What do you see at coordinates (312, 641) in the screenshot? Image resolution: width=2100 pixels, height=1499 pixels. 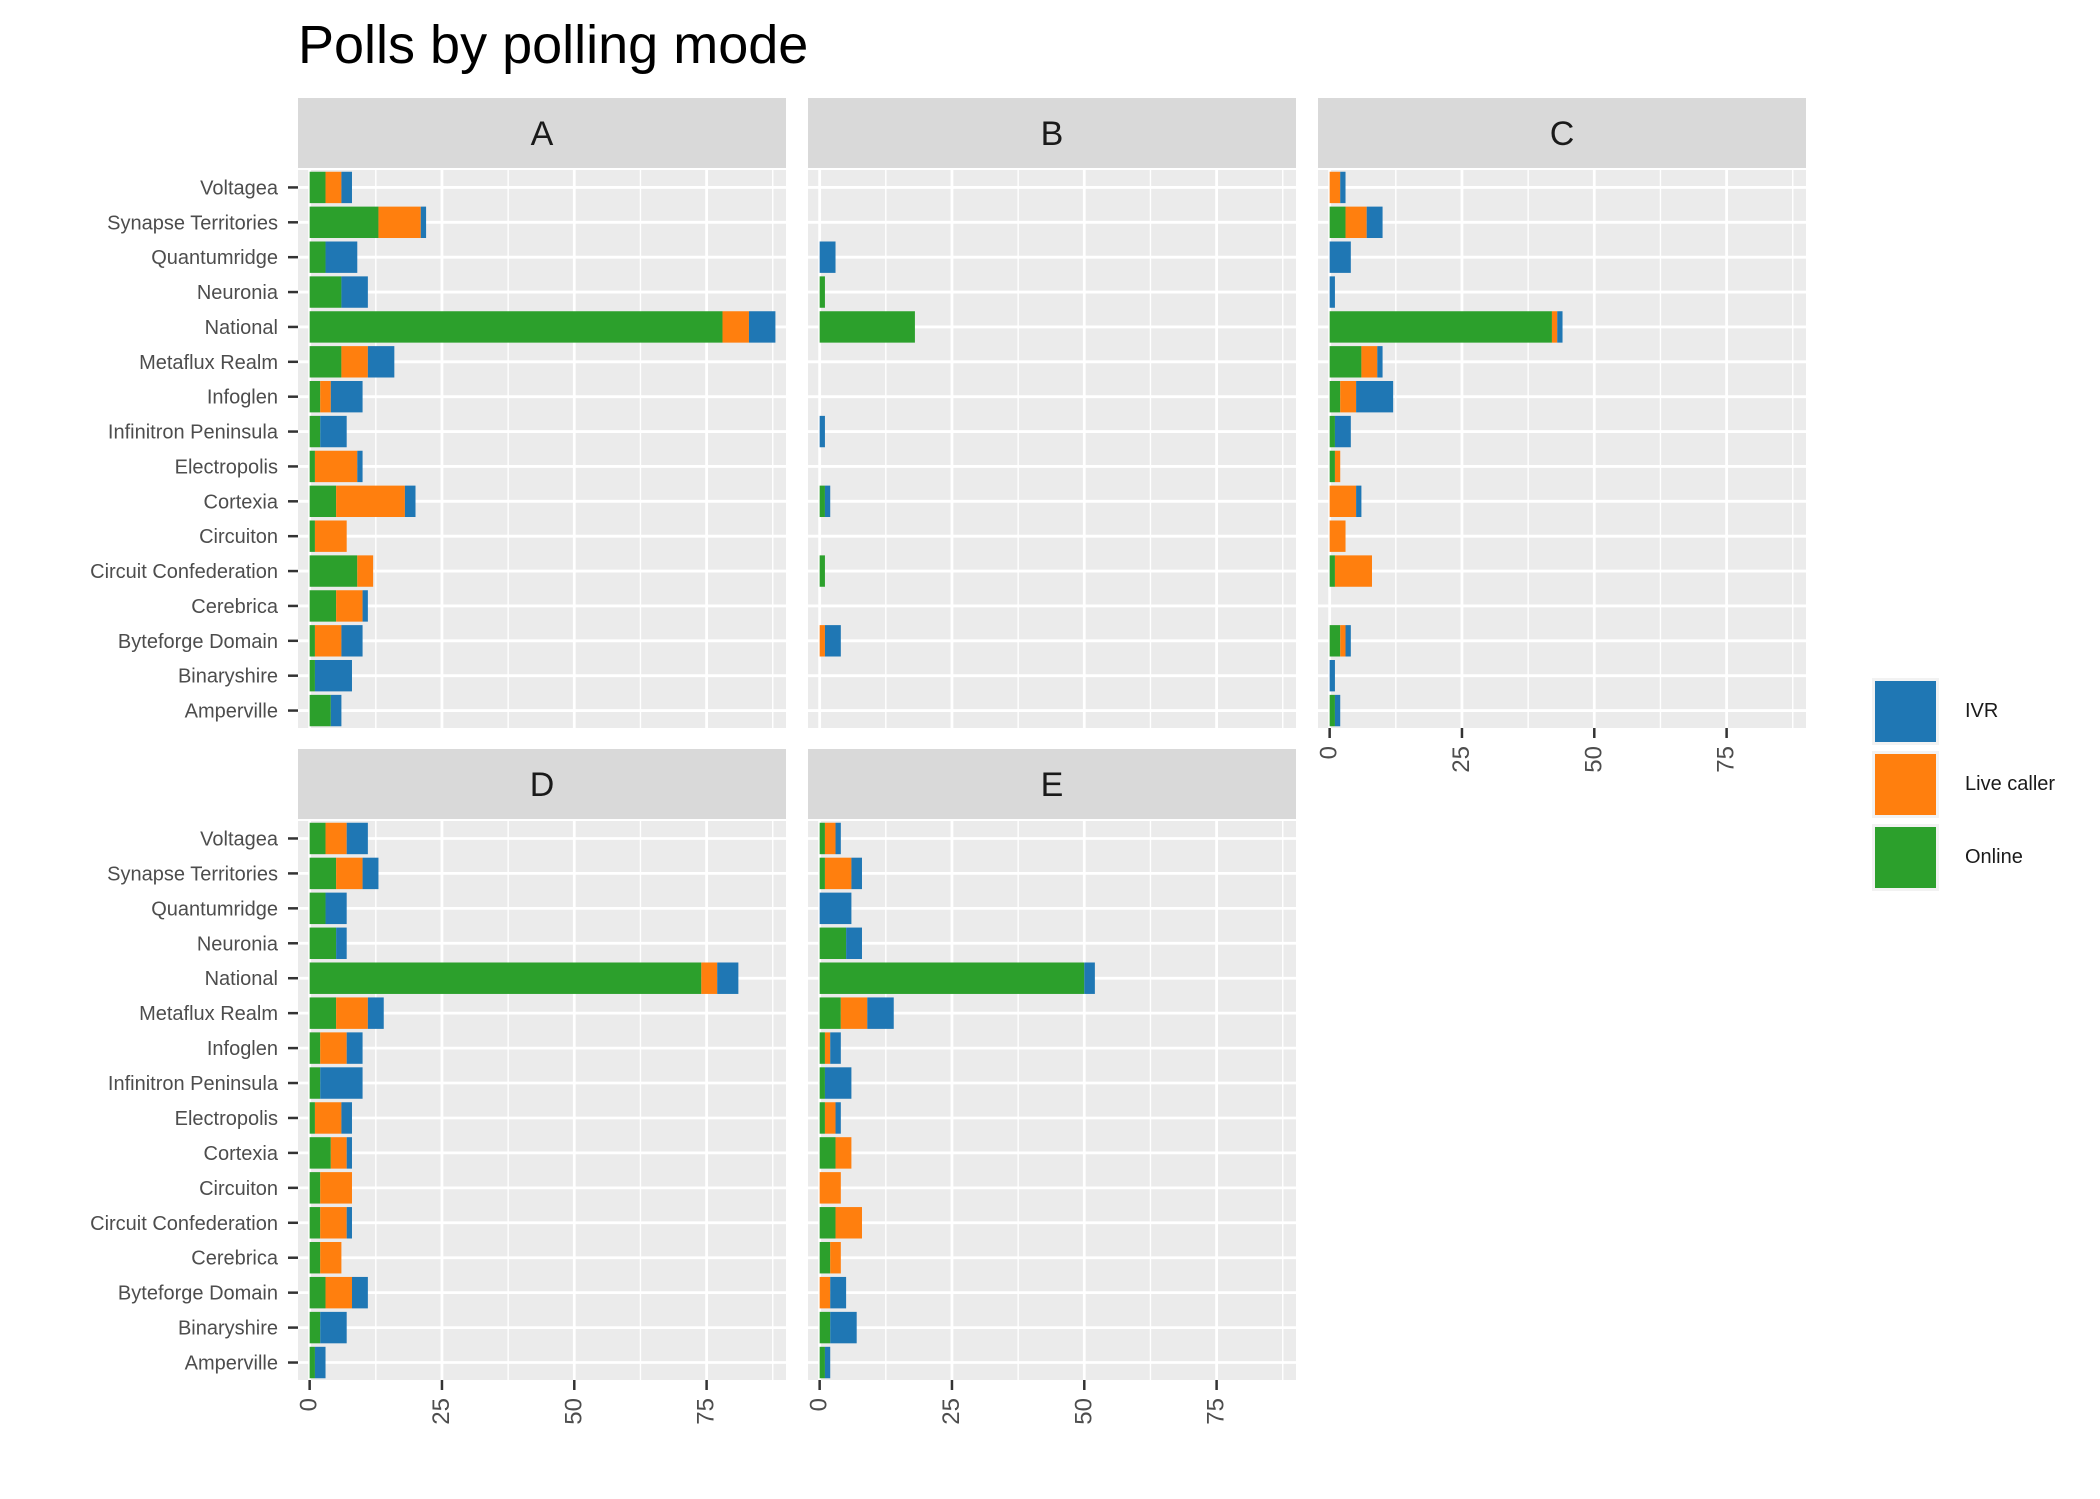 I see `panel-a-bar-byteforge-domain-online` at bounding box center [312, 641].